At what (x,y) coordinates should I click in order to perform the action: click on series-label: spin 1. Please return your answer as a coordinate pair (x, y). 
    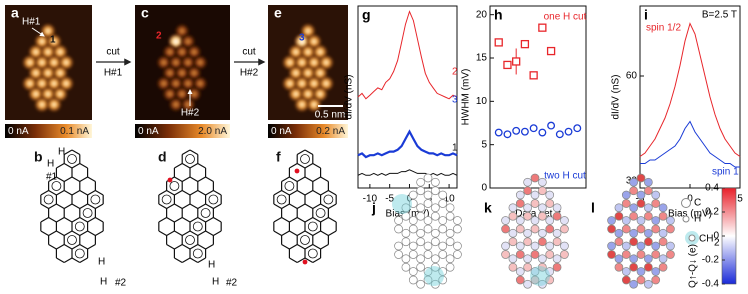
    Looking at the image, I should click on (725, 172).